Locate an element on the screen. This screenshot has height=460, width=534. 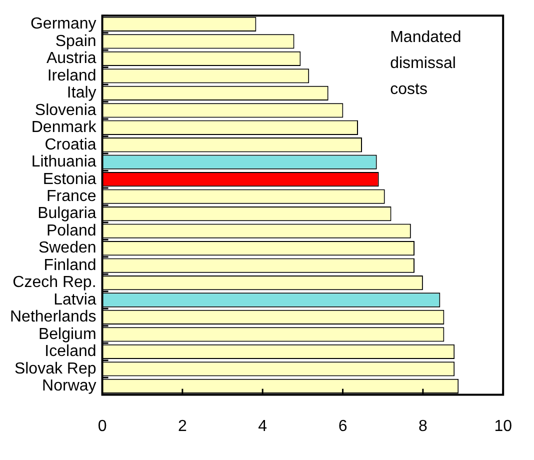
y-tick-label: France is located at coordinates (71, 196).